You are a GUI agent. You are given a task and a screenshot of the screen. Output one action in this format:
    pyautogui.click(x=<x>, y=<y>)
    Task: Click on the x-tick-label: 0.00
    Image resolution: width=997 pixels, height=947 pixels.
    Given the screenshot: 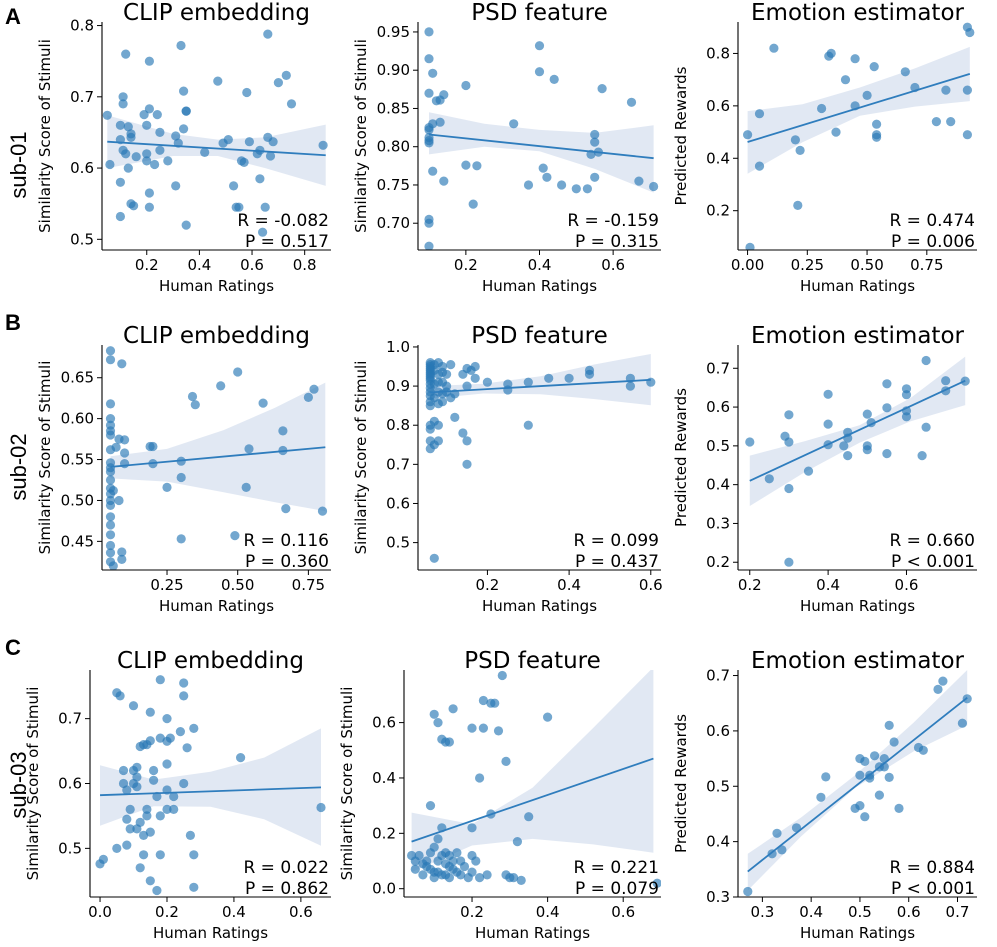 What is the action you would take?
    pyautogui.click(x=747, y=265)
    